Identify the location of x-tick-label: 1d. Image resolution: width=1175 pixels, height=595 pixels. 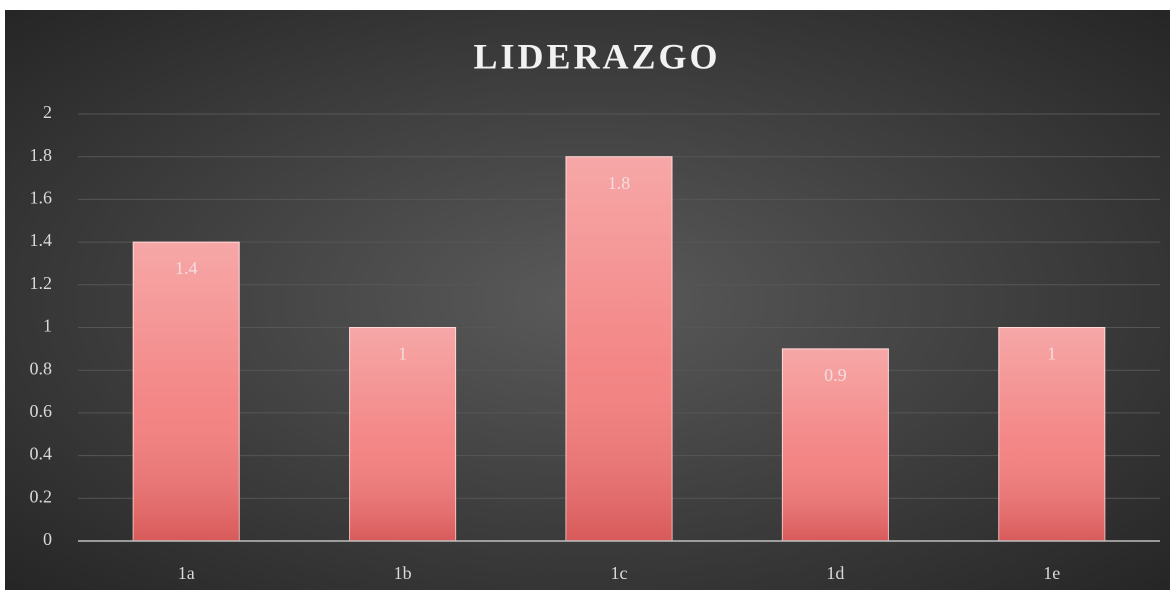
(835, 573).